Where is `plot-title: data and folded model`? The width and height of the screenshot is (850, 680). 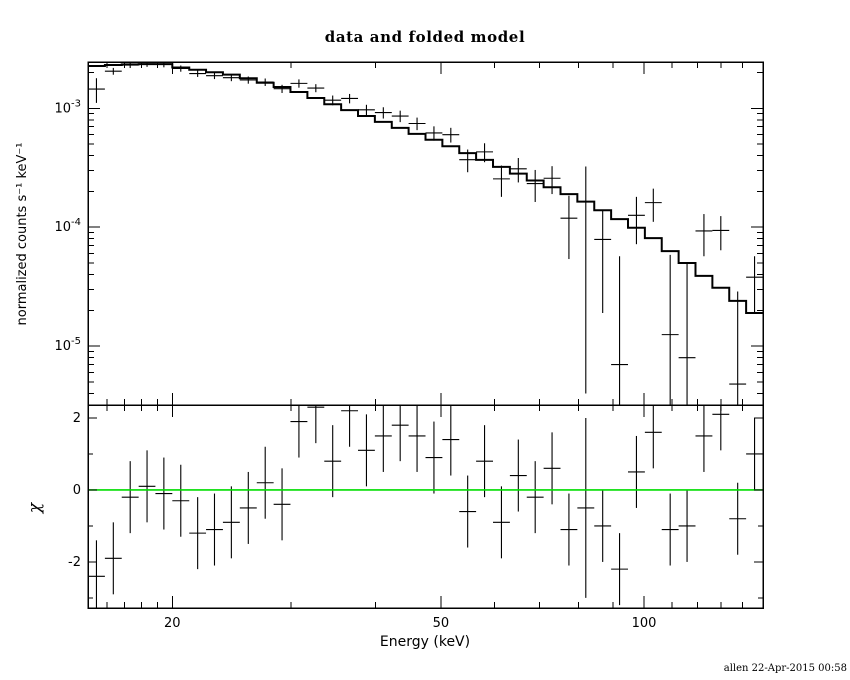 plot-title: data and folded model is located at coordinates (425, 37).